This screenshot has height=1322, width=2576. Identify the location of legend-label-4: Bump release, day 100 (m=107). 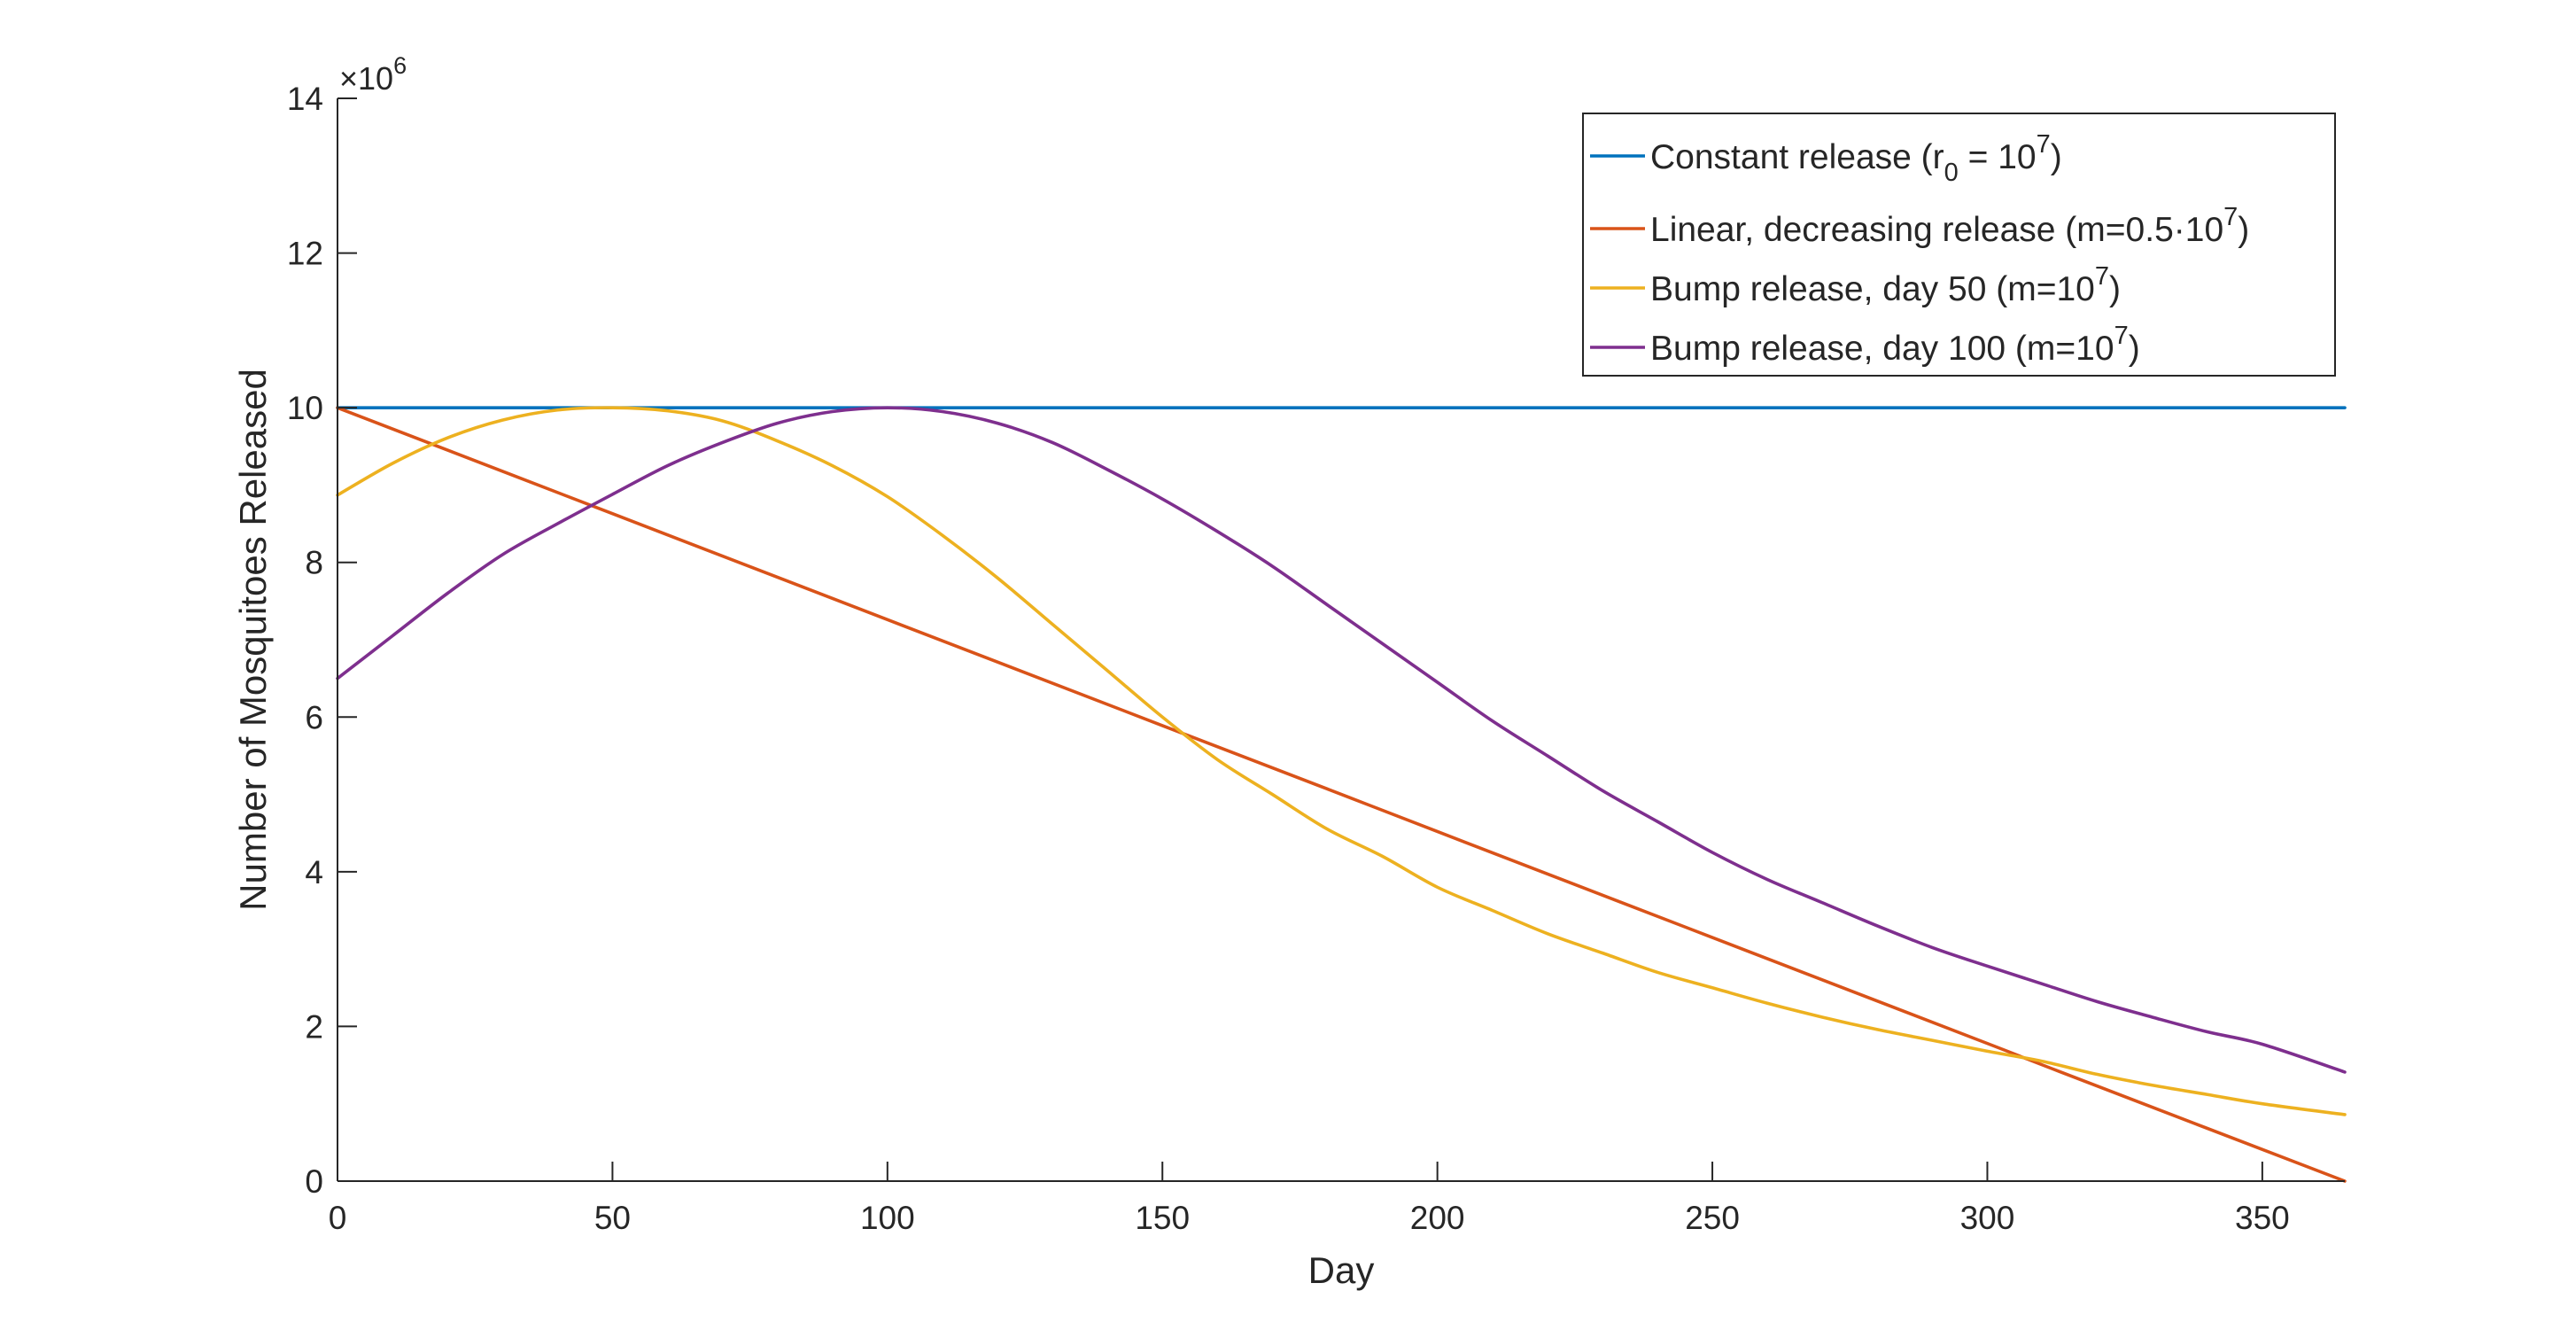
(1895, 345).